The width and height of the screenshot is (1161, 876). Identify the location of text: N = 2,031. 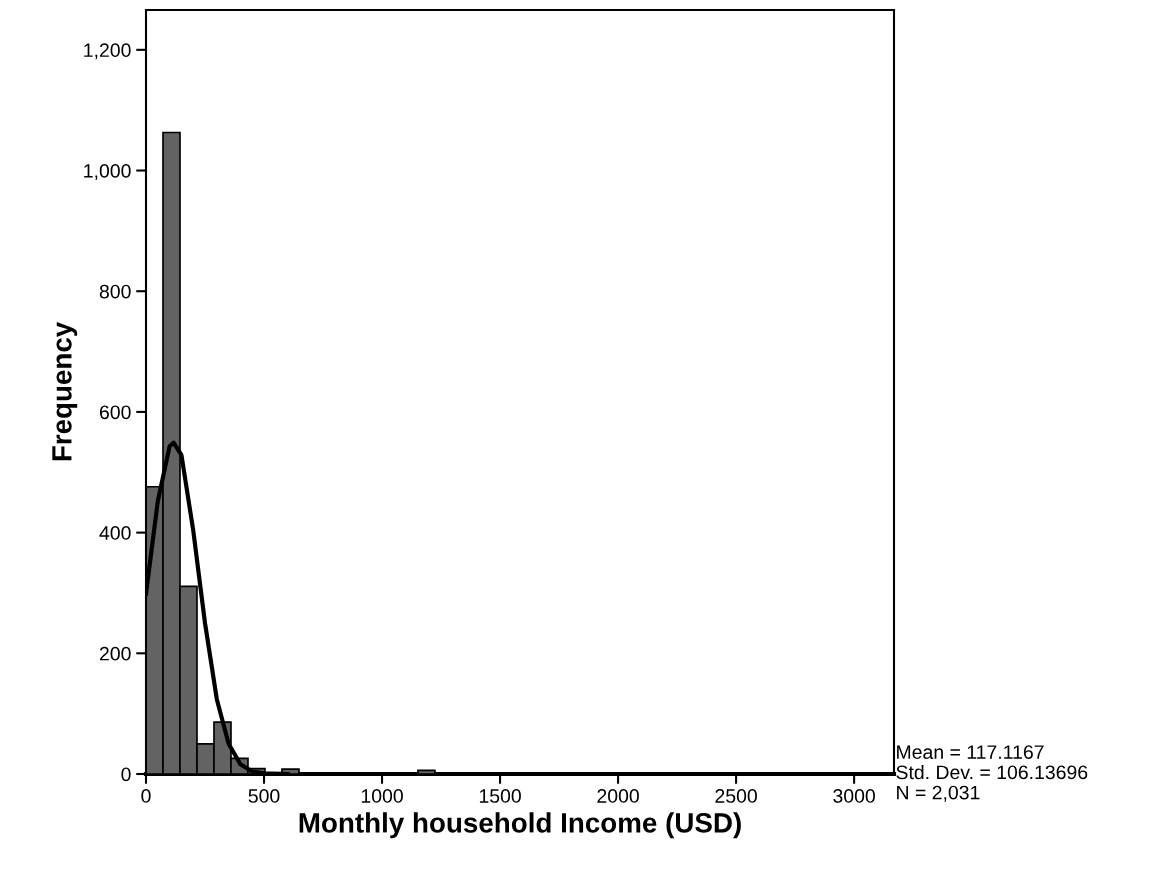
(938, 793).